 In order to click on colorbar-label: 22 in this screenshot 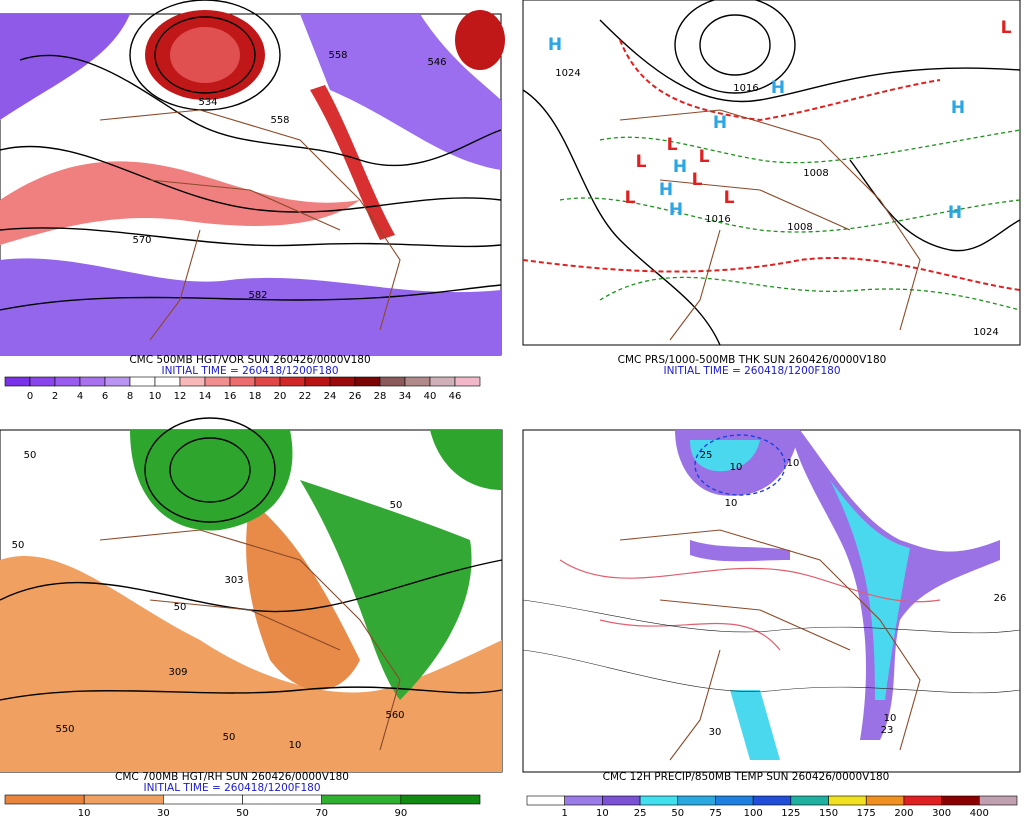, I will do `click(305, 396)`.